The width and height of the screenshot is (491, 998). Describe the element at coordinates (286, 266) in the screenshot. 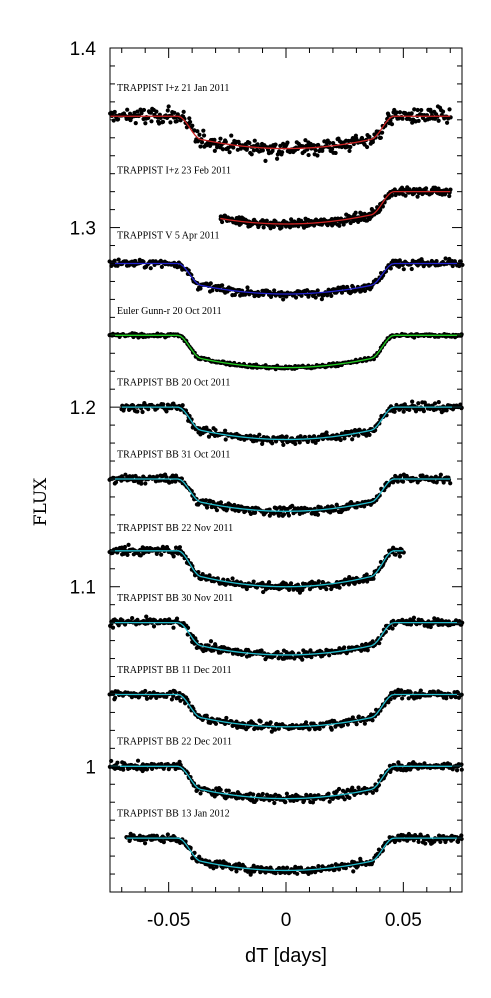

I see `light-curve-3: TRAPPIST V 5 Apr 2011` at that location.